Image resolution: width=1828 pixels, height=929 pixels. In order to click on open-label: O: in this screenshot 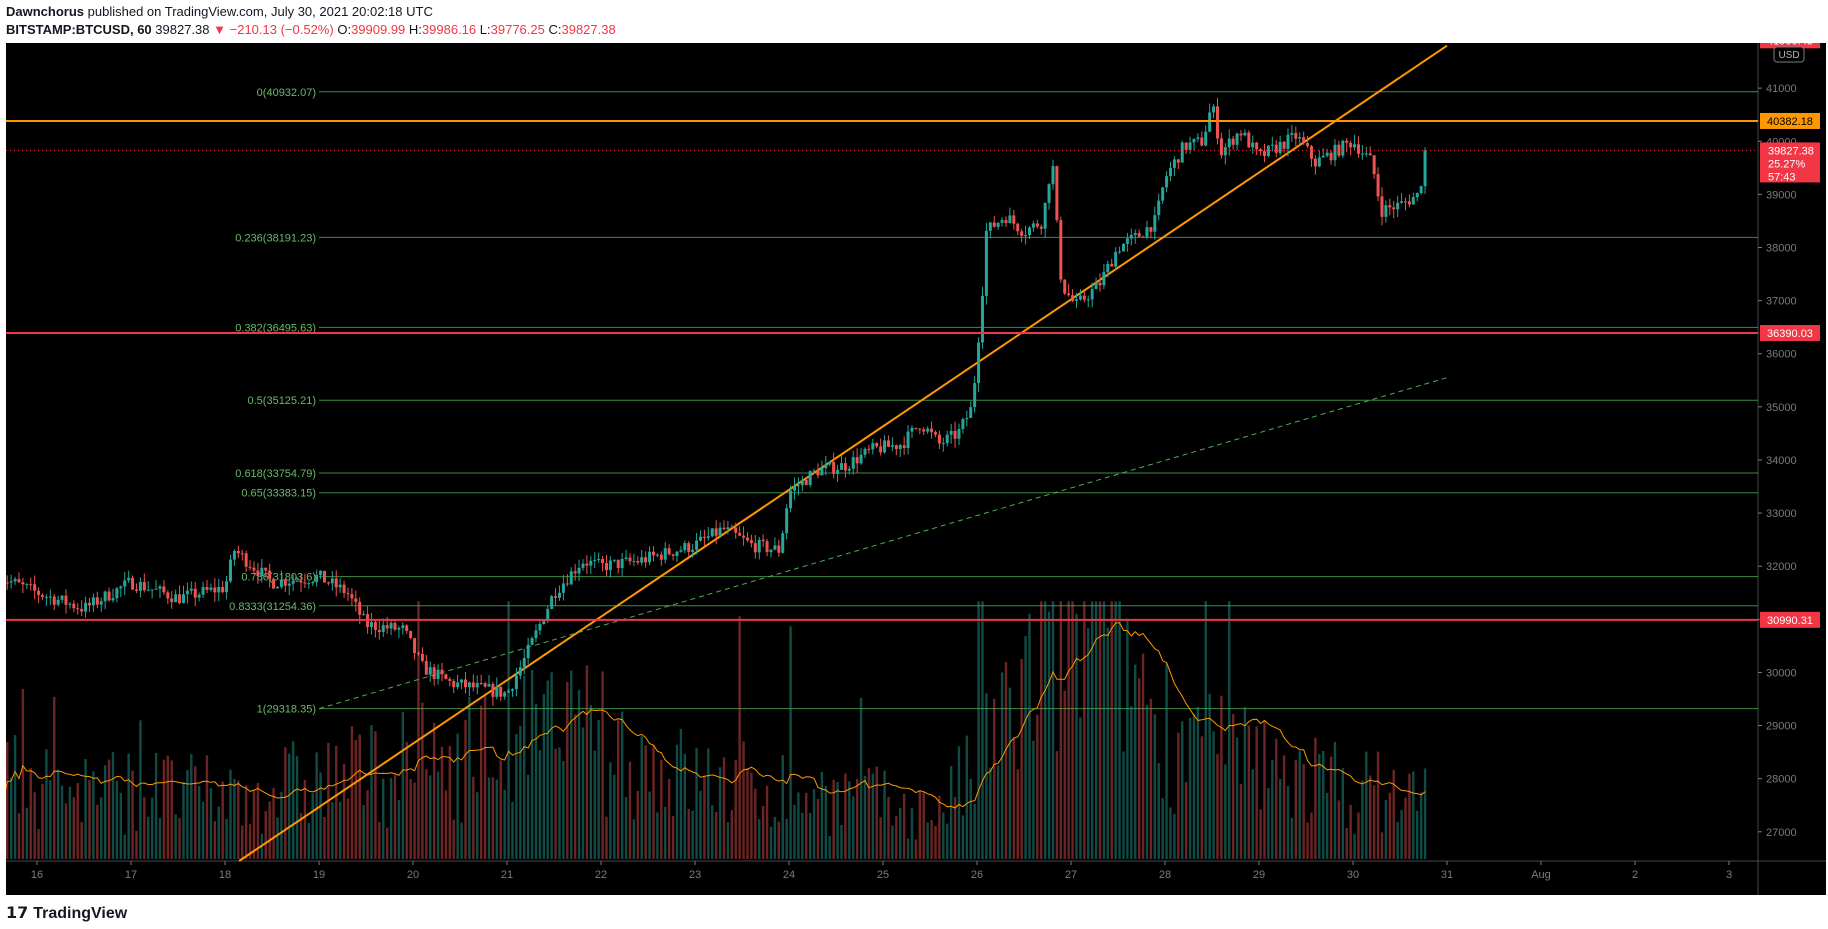, I will do `click(344, 29)`.